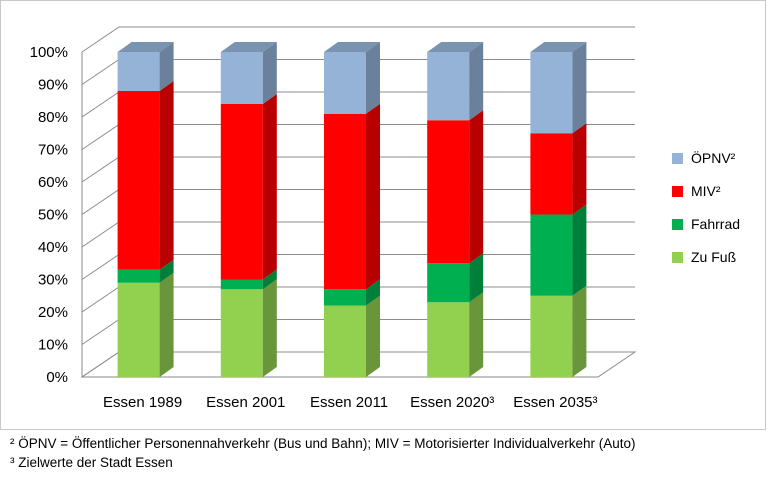  I want to click on x-tick-label: Essen 1989, so click(142, 402).